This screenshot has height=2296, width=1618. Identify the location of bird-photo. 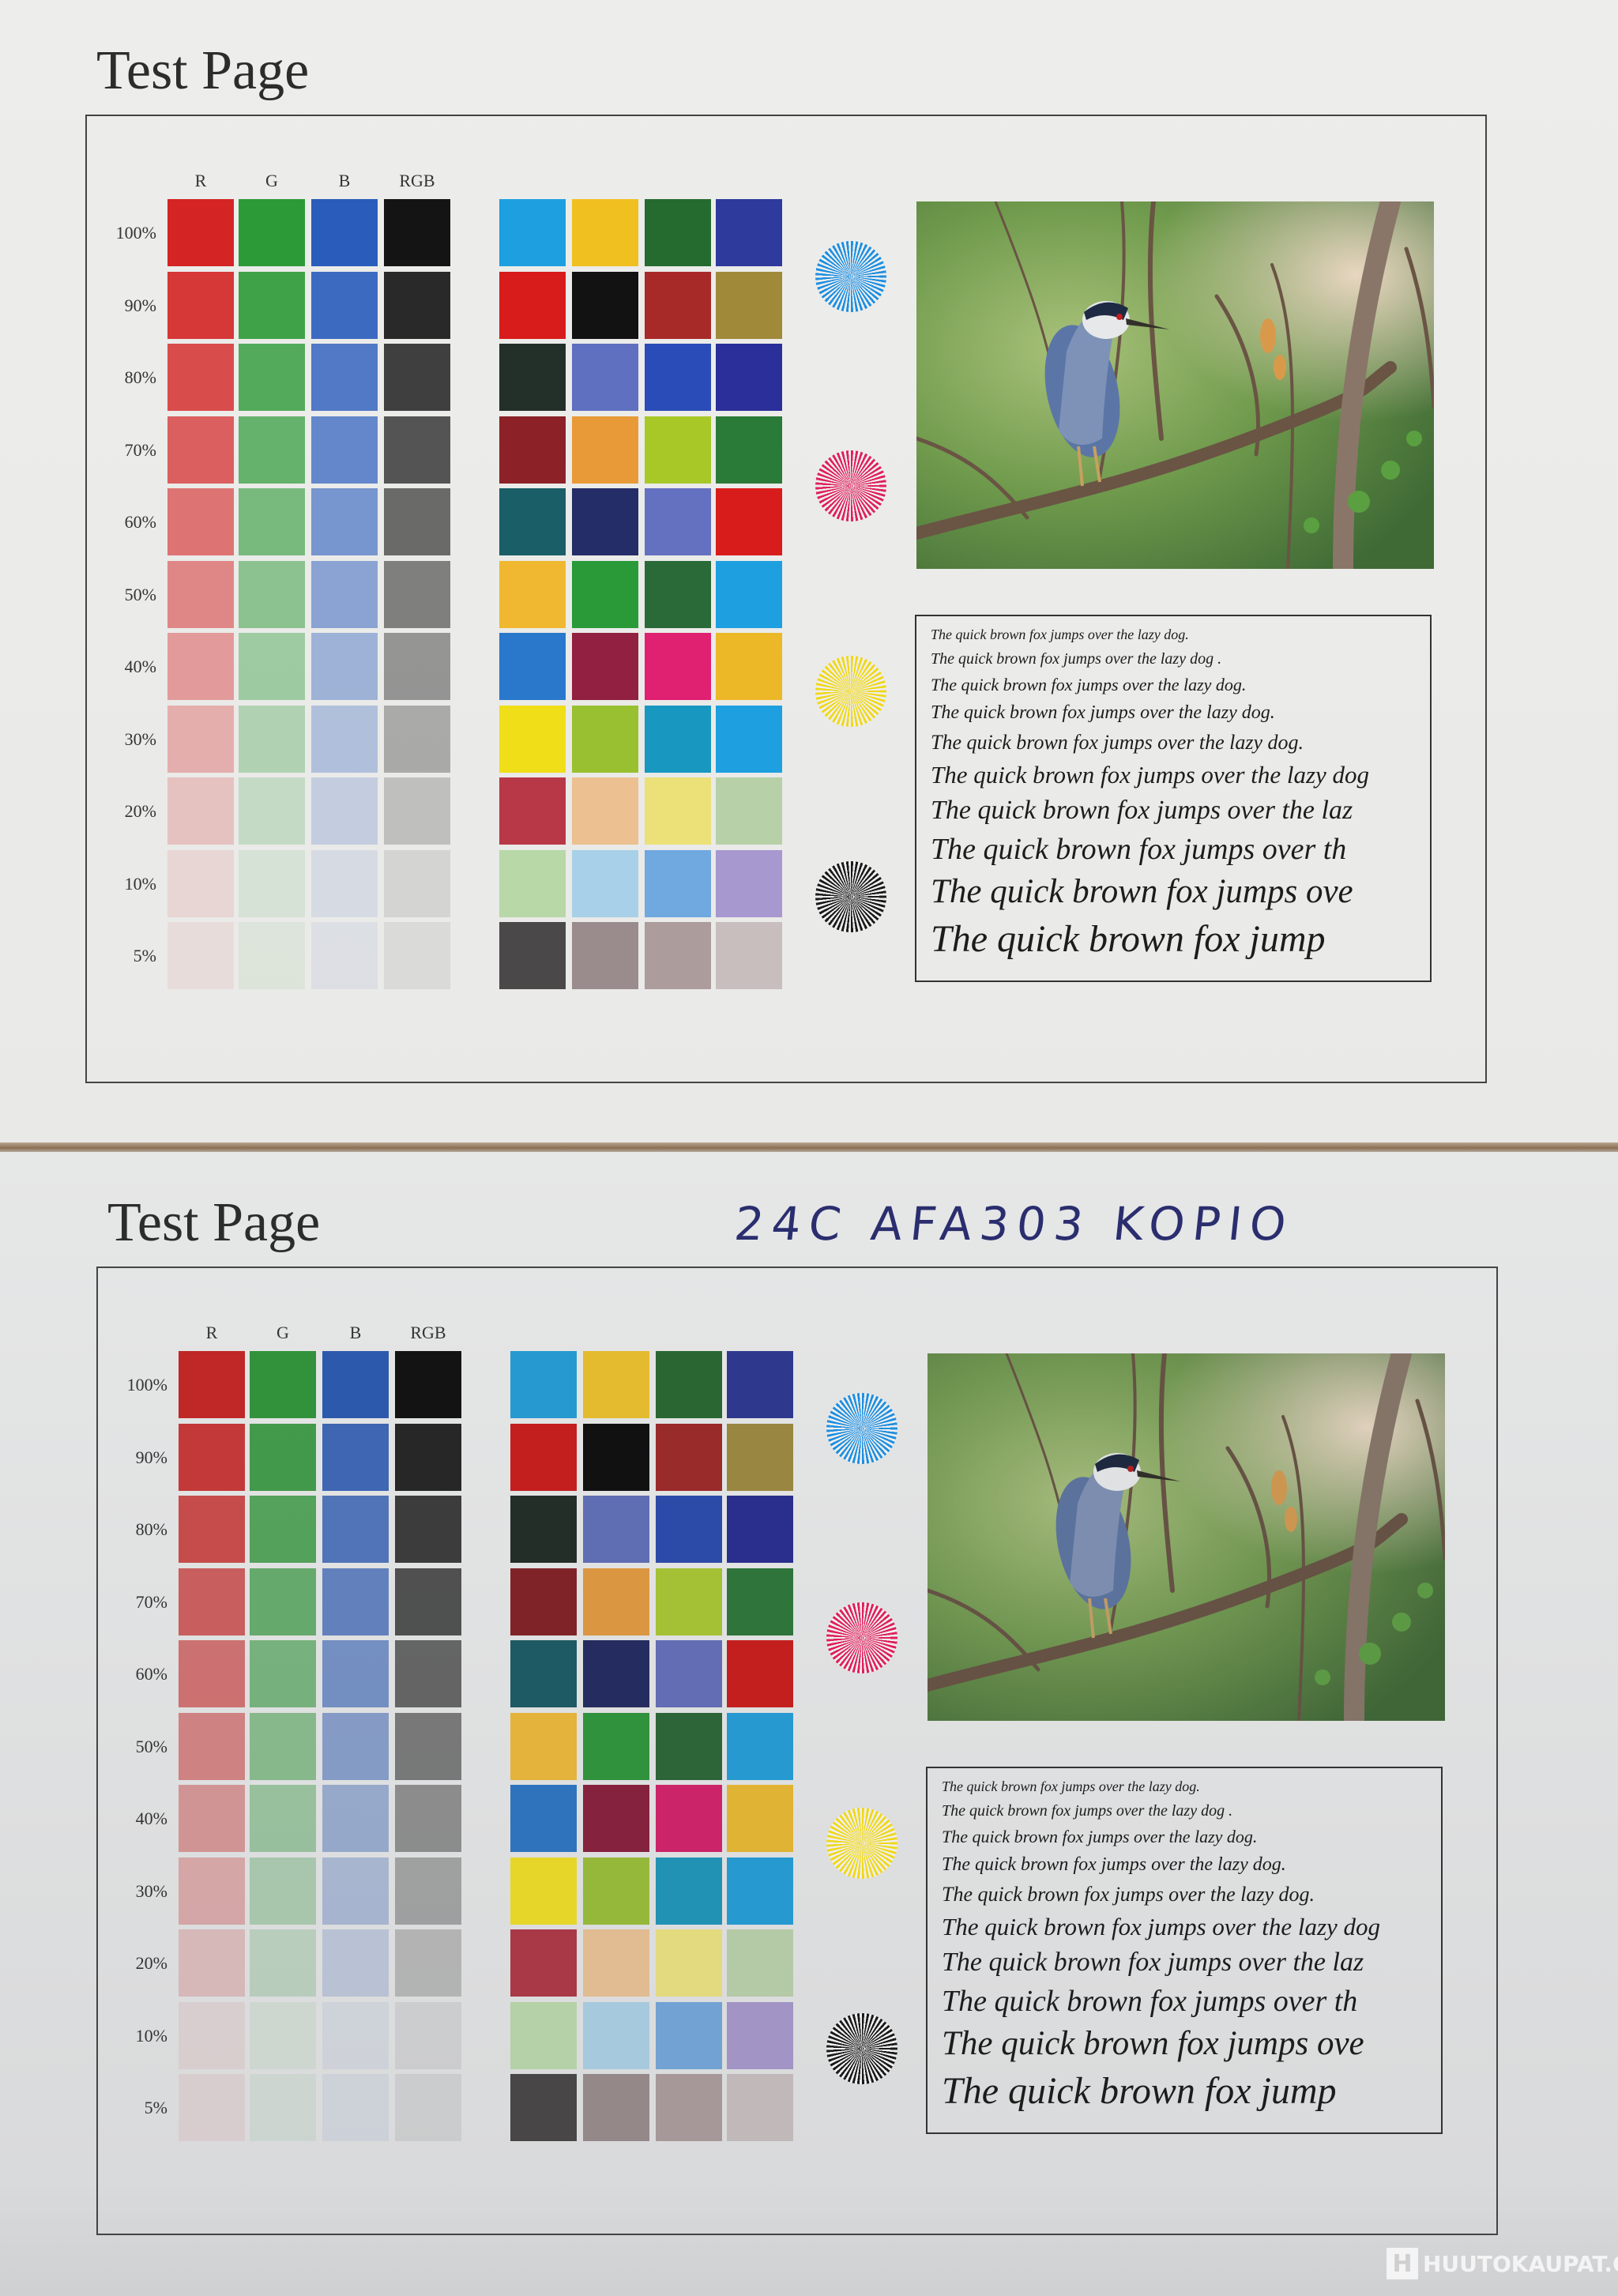
(1186, 1537).